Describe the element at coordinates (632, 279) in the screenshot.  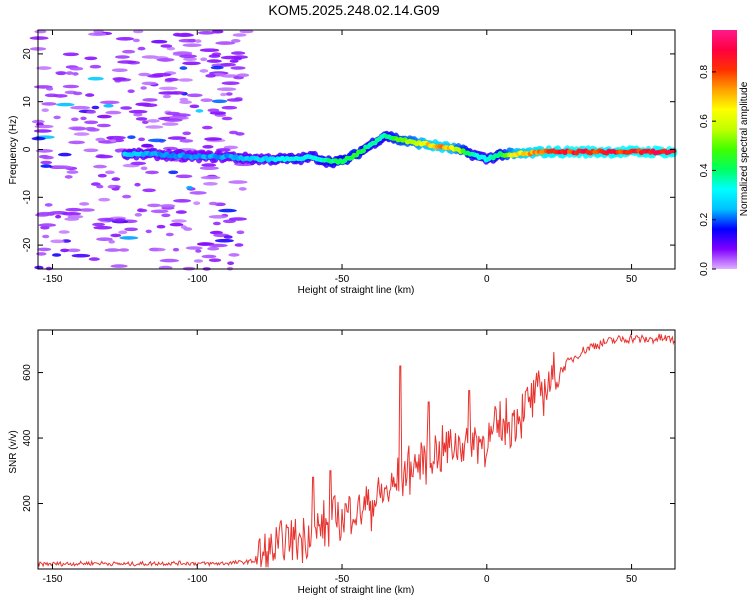
I see `x-tick-label: 50` at that location.